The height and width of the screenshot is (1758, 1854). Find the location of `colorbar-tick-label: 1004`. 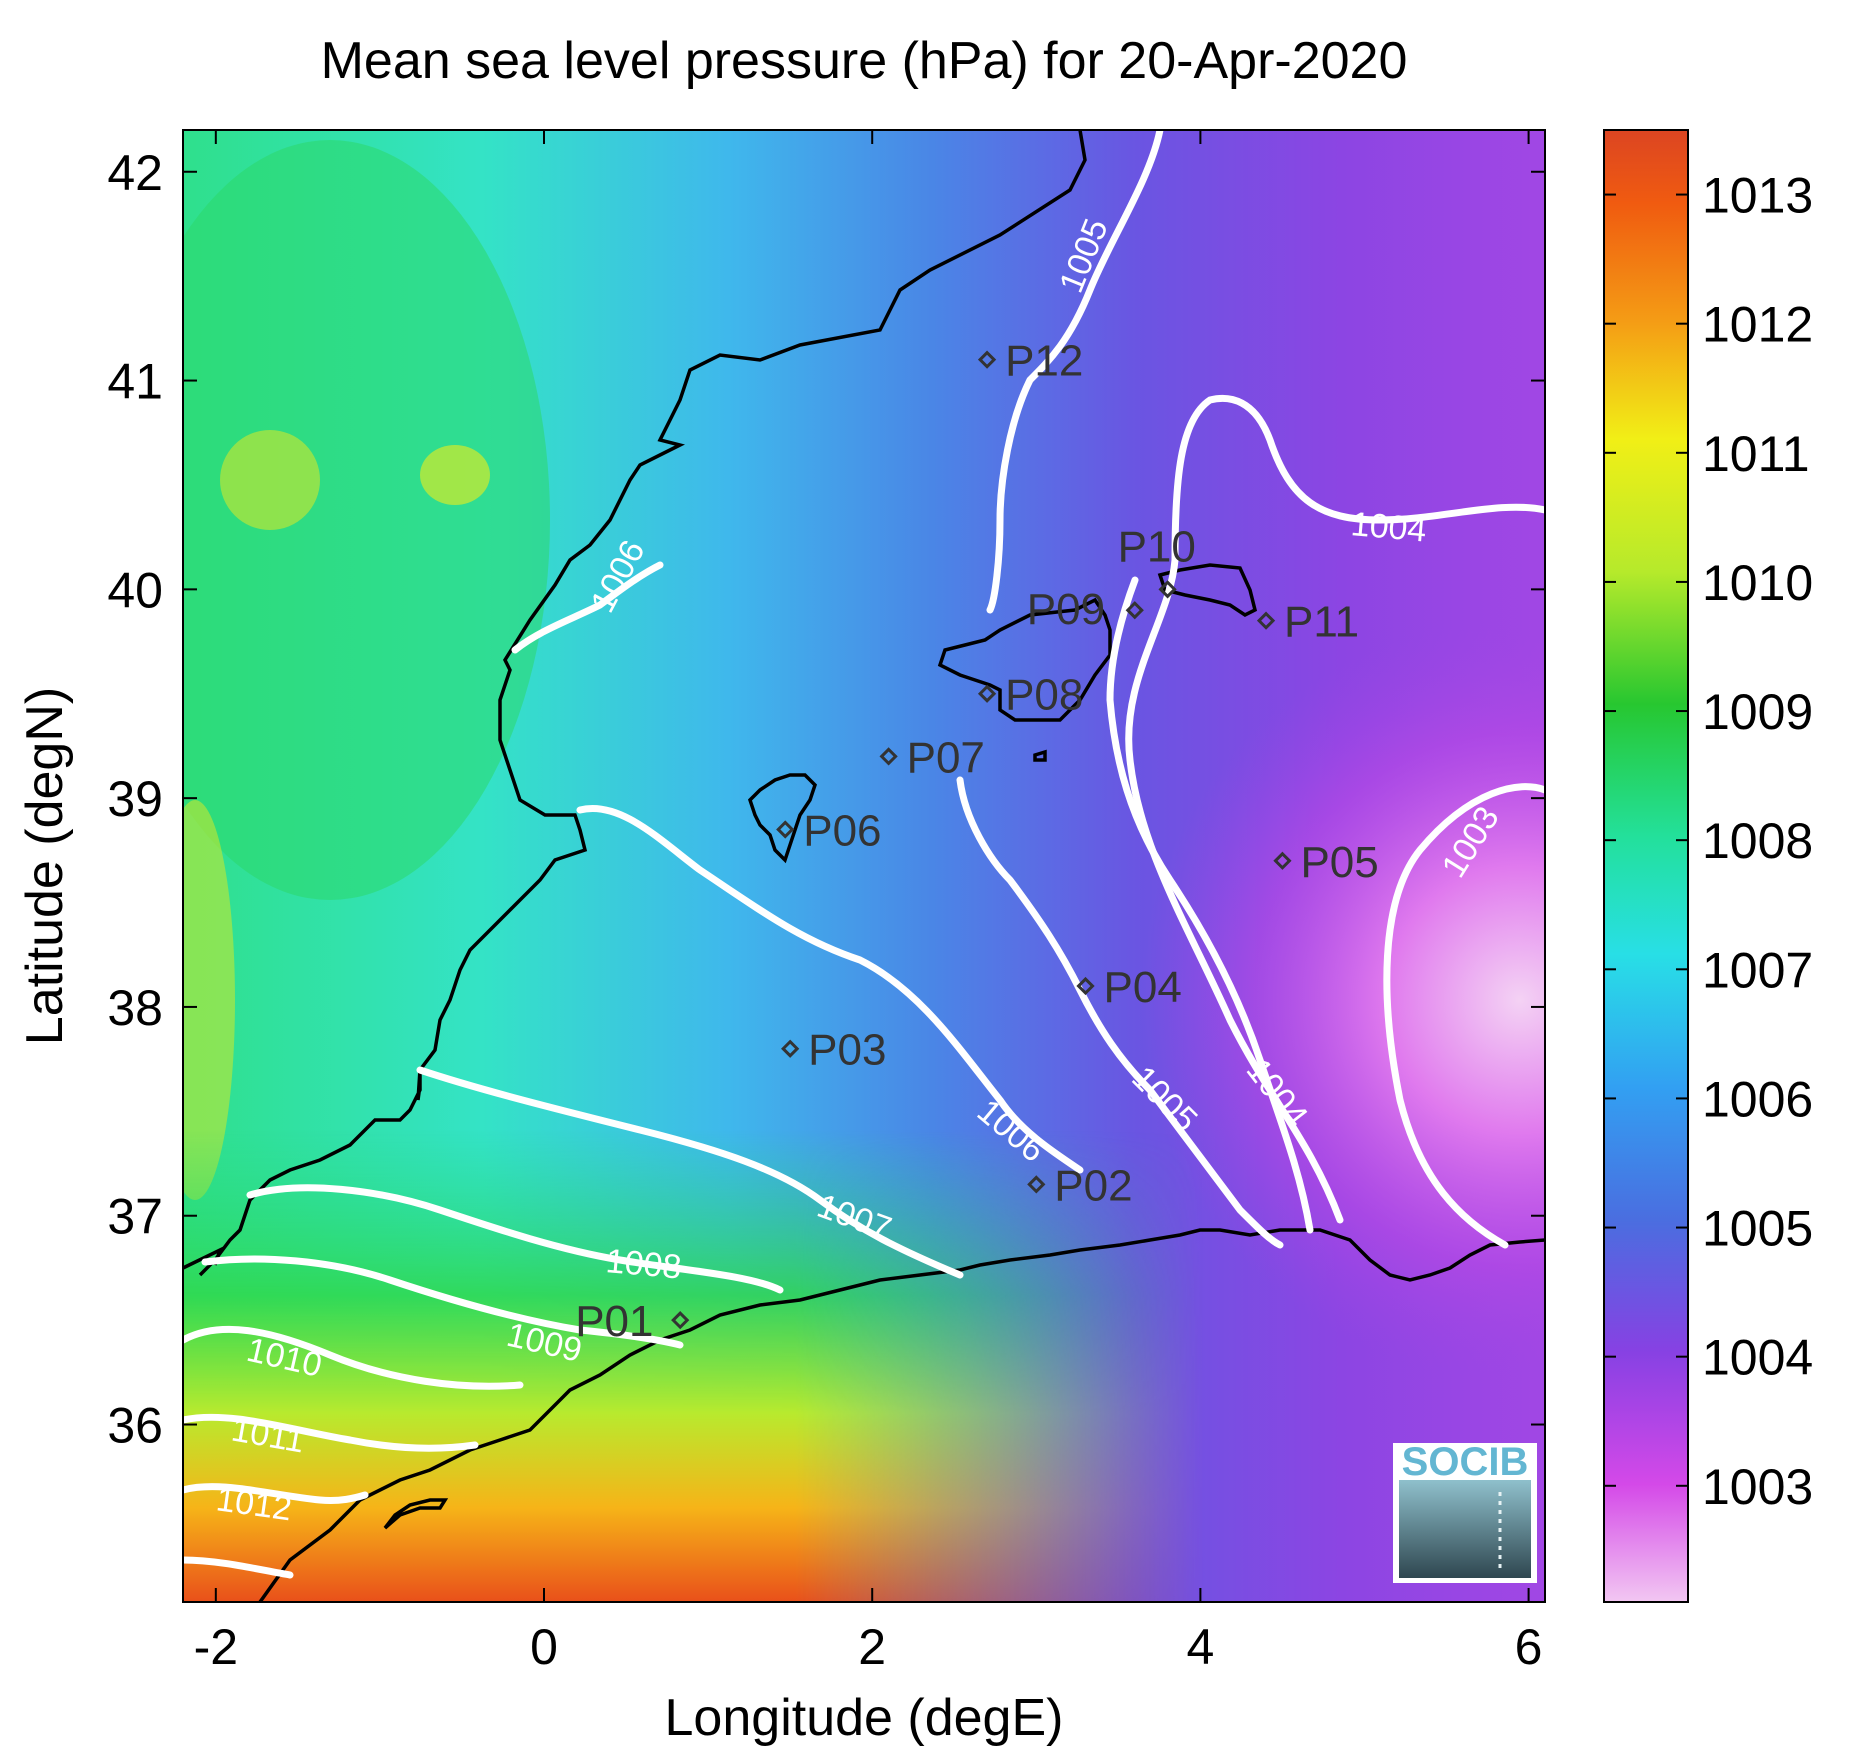

colorbar-tick-label: 1004 is located at coordinates (1757, 1358).